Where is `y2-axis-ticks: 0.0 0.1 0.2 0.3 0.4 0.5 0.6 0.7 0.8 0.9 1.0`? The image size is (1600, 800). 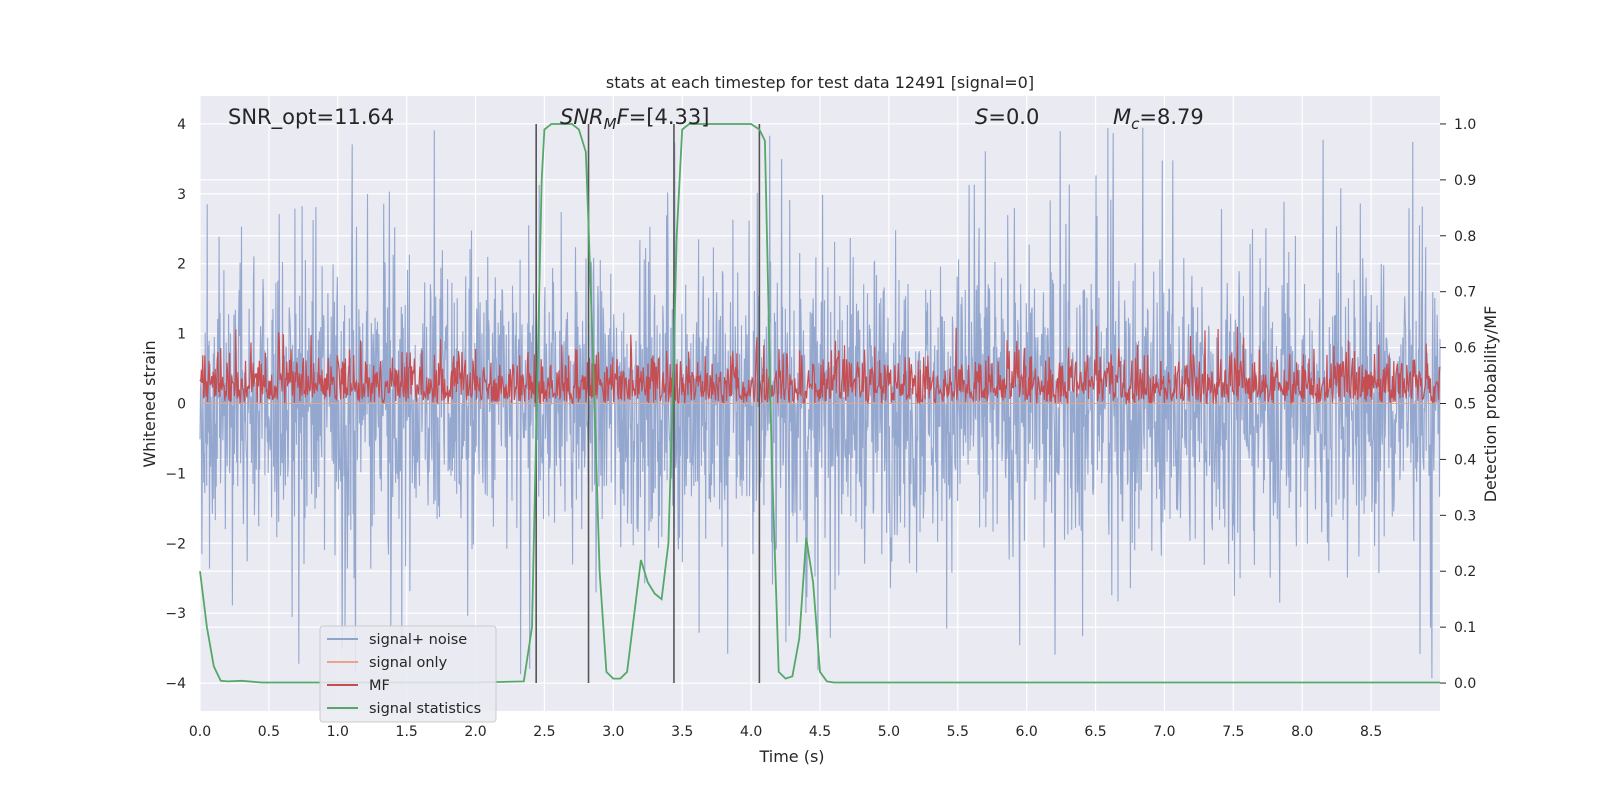 y2-axis-ticks: 0.0 0.1 0.2 0.3 0.4 0.5 0.6 0.7 0.8 0.9 1.0 is located at coordinates (1458, 404).